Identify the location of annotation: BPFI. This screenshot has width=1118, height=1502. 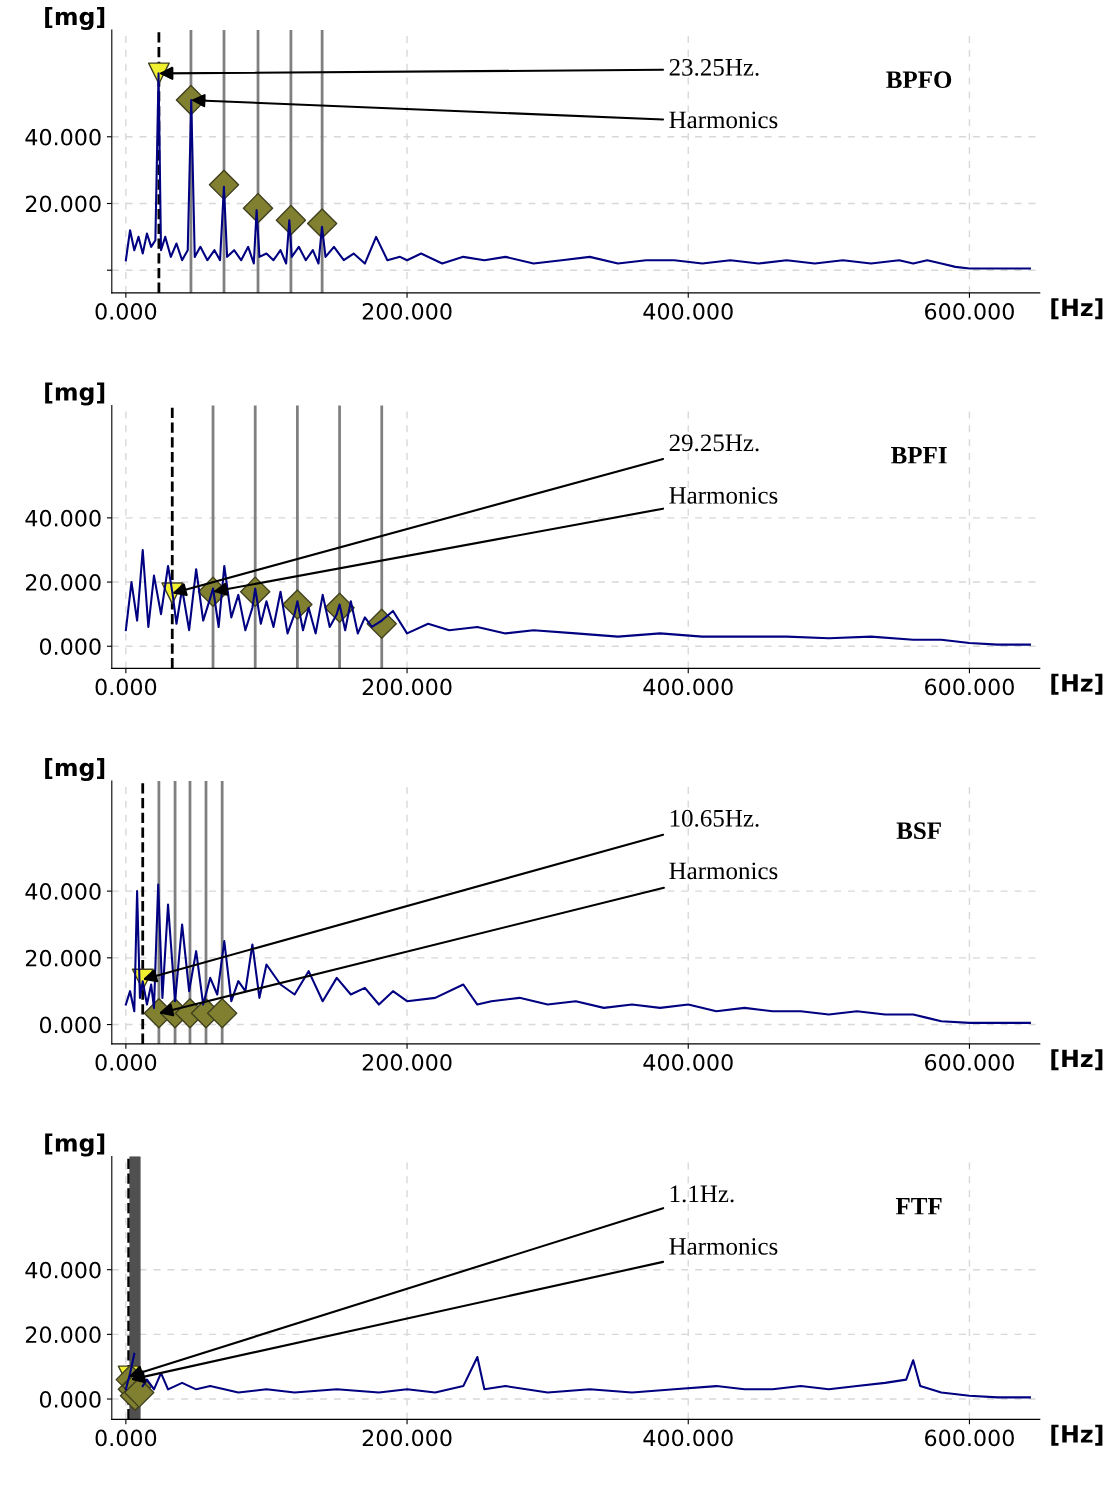
(919, 455).